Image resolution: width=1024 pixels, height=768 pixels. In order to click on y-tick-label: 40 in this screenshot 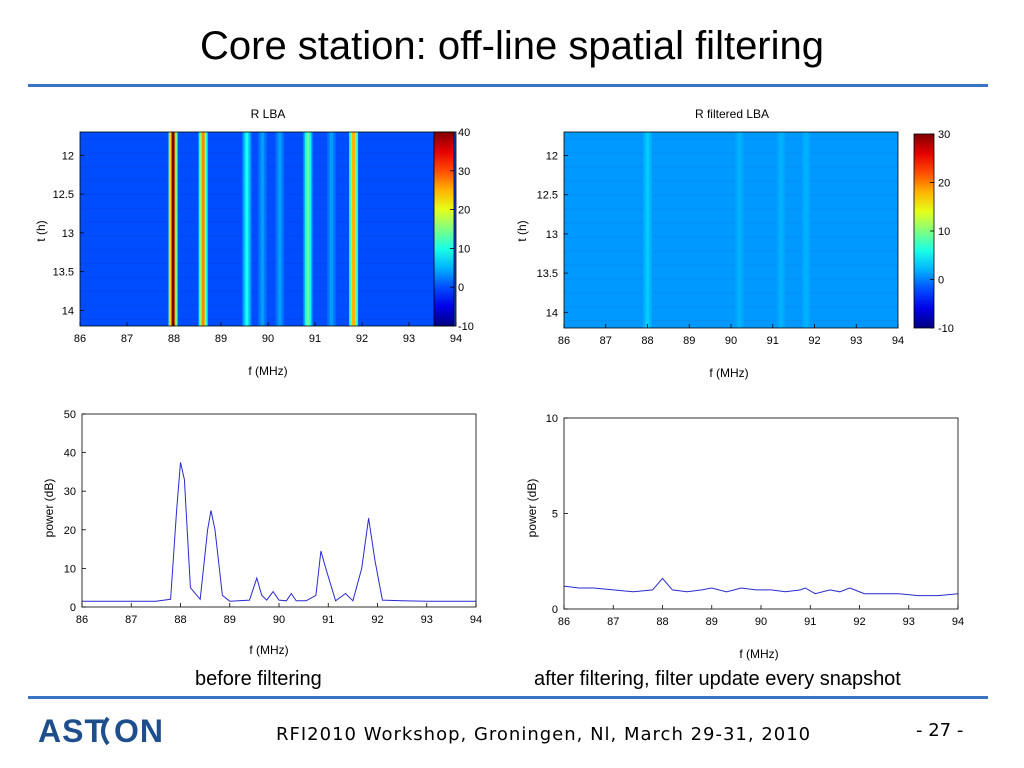, I will do `click(70, 454)`.